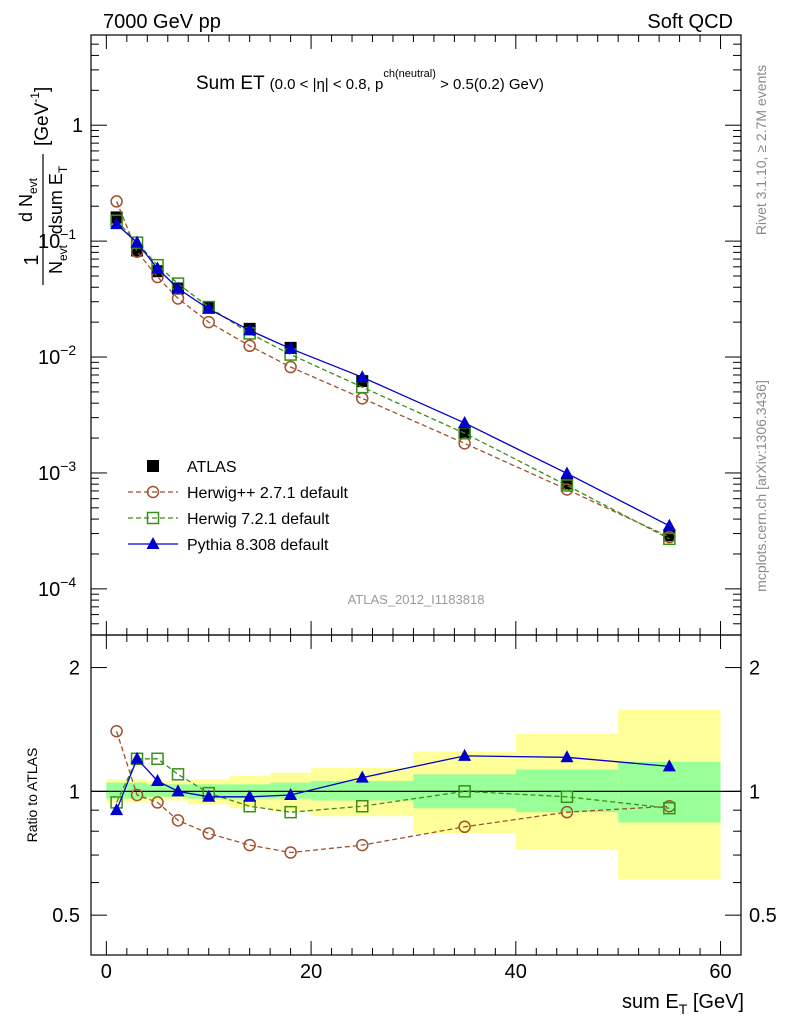 The height and width of the screenshot is (1029, 786). I want to click on ylabel-dsum-sub: T, so click(63, 169).